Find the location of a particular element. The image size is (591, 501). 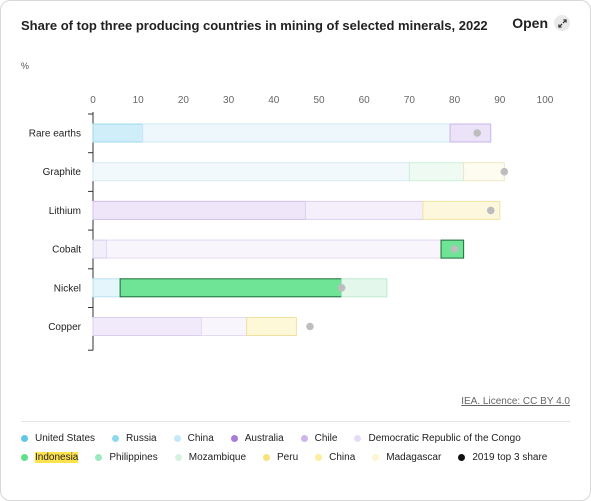

licence-link: IEA. Licence: CC BY 4.0 is located at coordinates (515, 401).